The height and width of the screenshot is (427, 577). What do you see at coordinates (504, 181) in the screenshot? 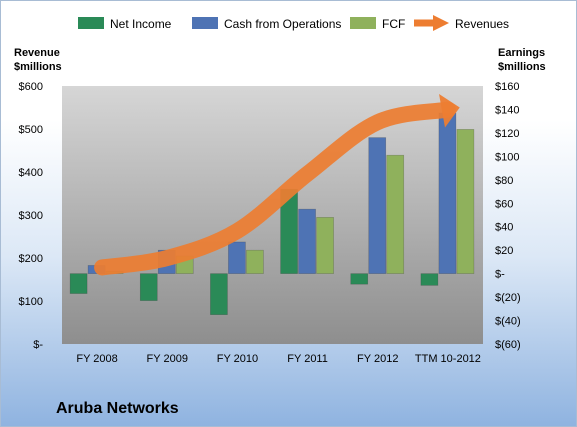
I see `right-tick-label: $80` at bounding box center [504, 181].